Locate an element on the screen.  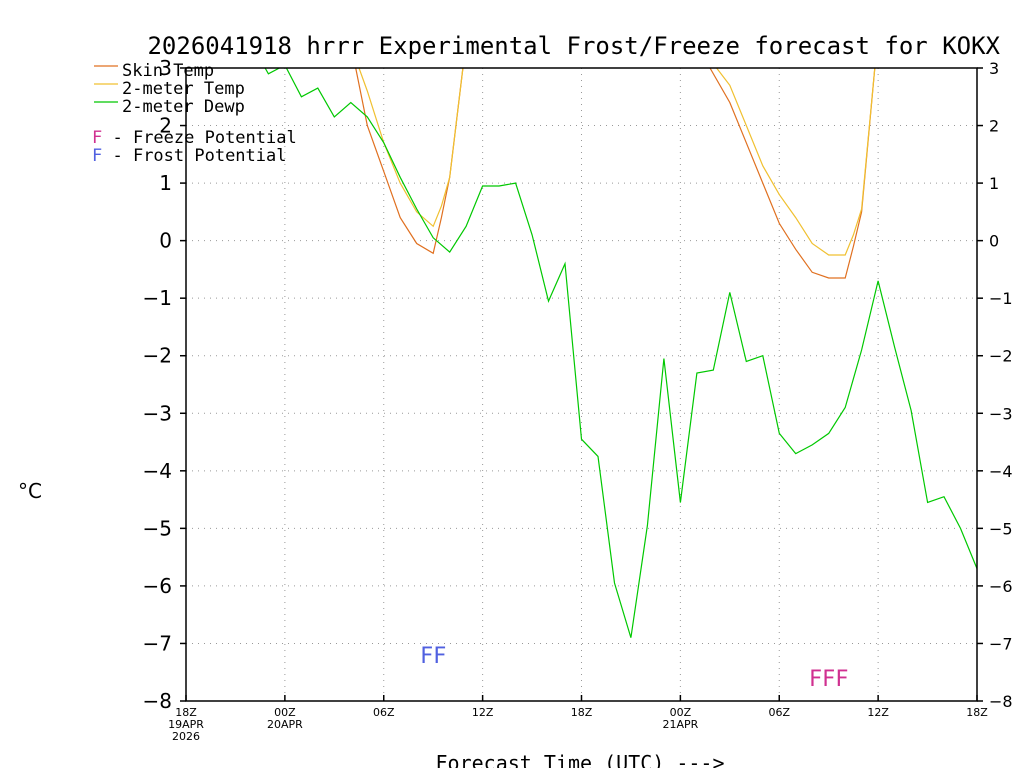
y-tick-label-left-1: 2 is located at coordinates (165, 126).